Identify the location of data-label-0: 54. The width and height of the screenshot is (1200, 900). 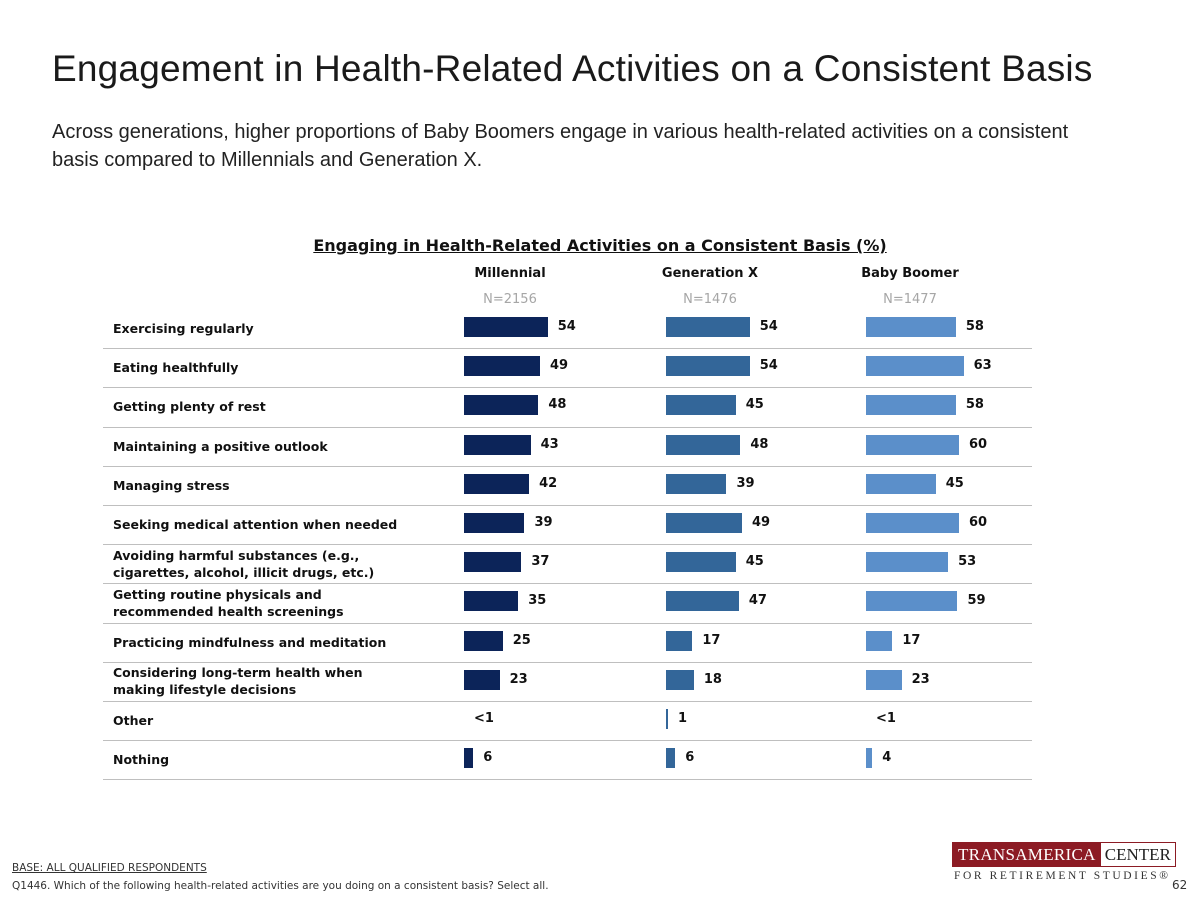
(566, 326).